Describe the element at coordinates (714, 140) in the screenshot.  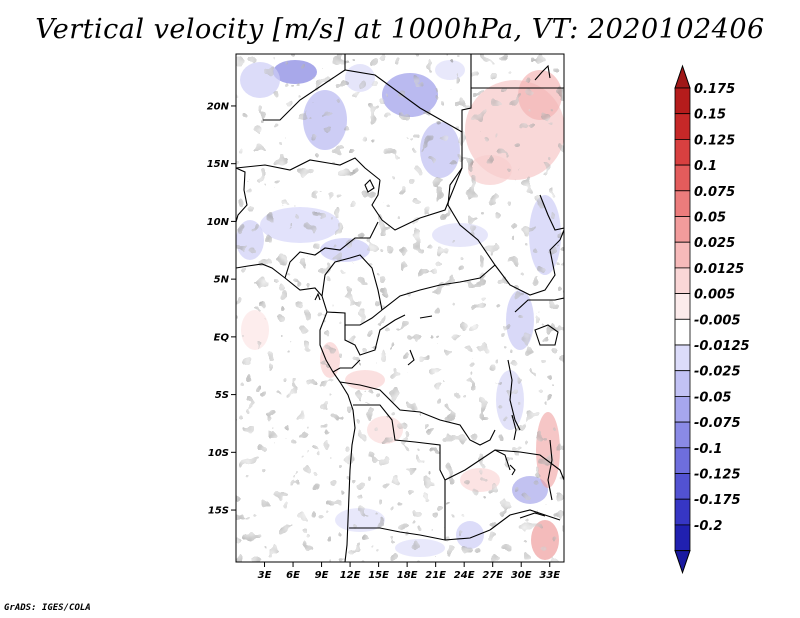
I see `colorbar-label: 0.125` at that location.